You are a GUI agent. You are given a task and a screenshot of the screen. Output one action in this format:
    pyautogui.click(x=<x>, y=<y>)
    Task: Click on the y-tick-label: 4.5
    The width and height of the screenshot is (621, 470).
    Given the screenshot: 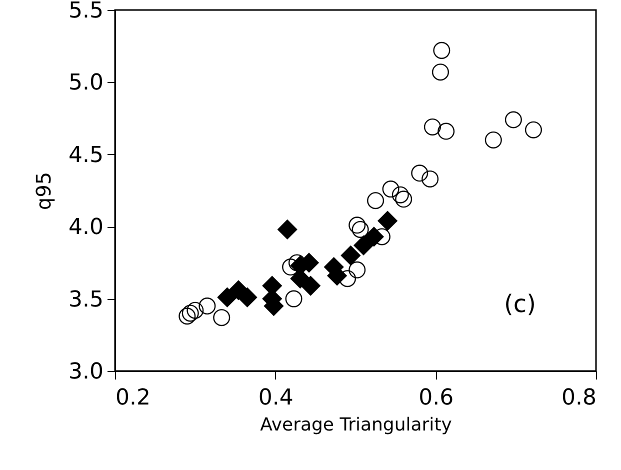 What is the action you would take?
    pyautogui.click(x=86, y=155)
    